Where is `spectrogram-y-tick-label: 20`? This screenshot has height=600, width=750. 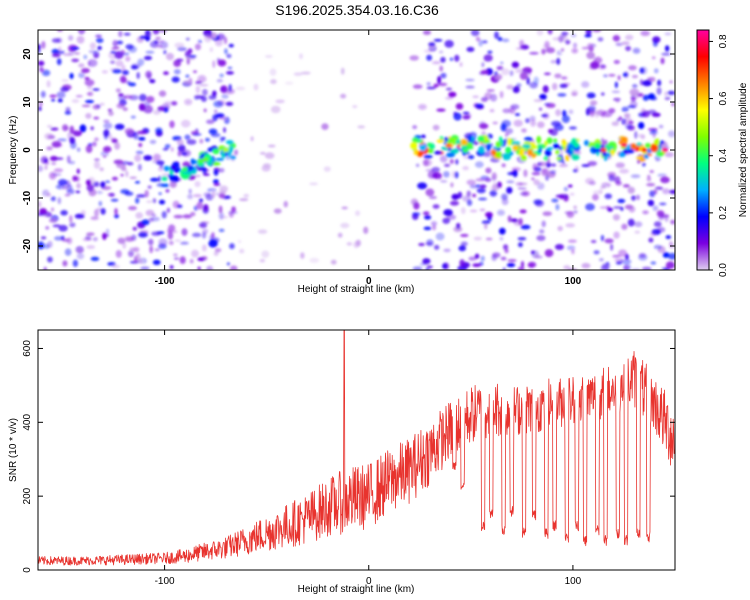
spectrogram-y-tick-label: 20 is located at coordinates (27, 54).